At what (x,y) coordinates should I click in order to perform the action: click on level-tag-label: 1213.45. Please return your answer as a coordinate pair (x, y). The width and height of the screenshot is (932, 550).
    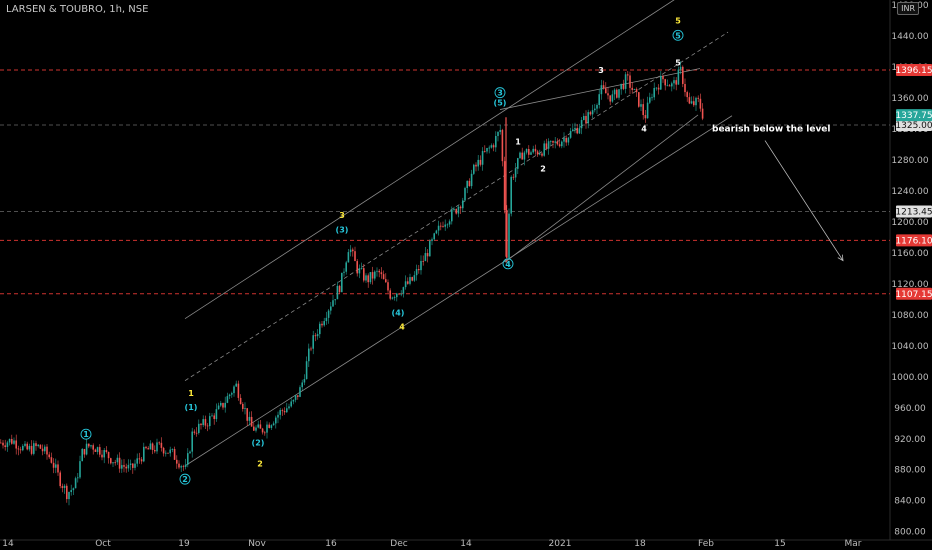
    Looking at the image, I should click on (913, 212).